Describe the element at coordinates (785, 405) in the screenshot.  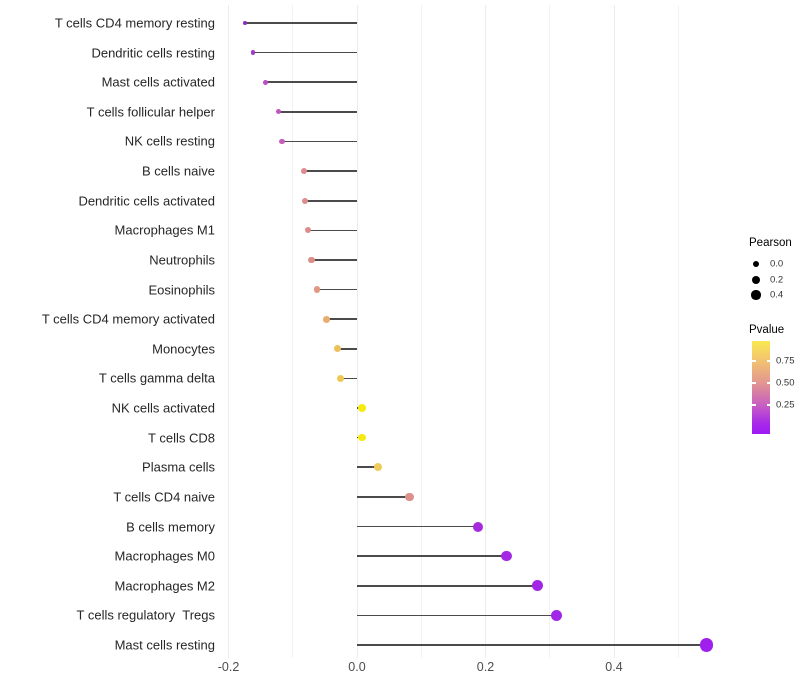
I see `legend-pvalue-tick-label: 0.25` at that location.